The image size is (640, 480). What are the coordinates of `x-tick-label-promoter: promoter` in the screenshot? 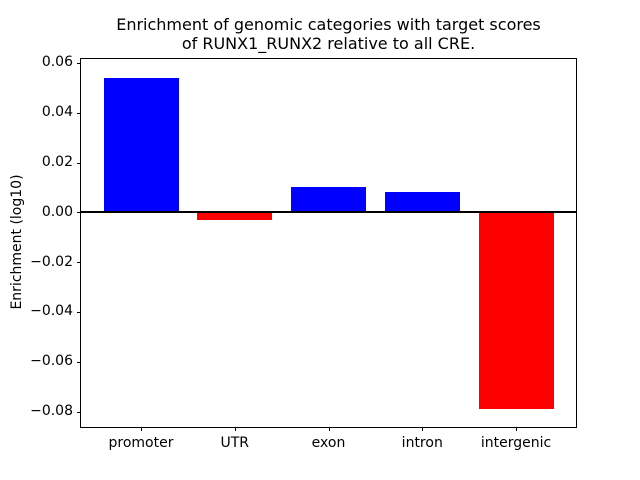 It's located at (141, 443).